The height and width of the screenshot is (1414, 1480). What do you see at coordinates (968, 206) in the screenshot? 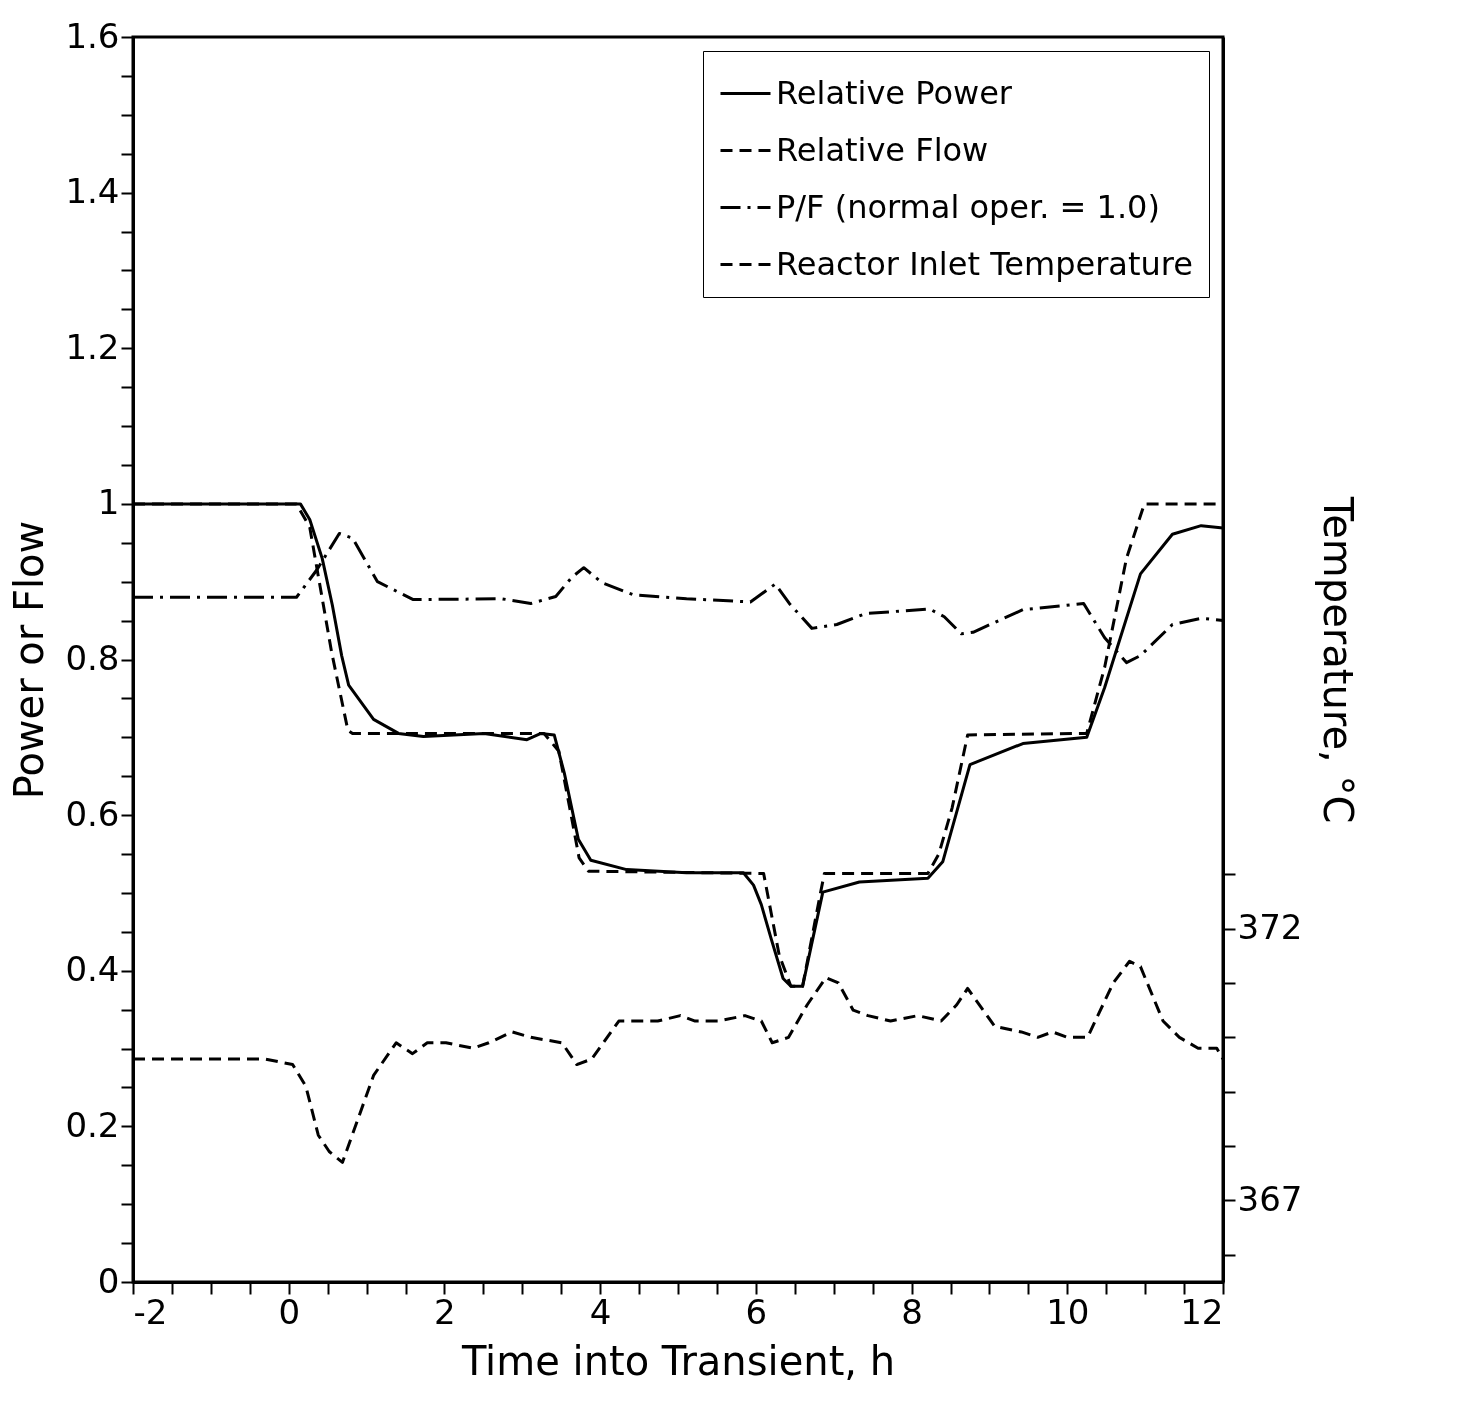
I see `legend-label: P/F (normal oper. = 1.0)` at bounding box center [968, 206].